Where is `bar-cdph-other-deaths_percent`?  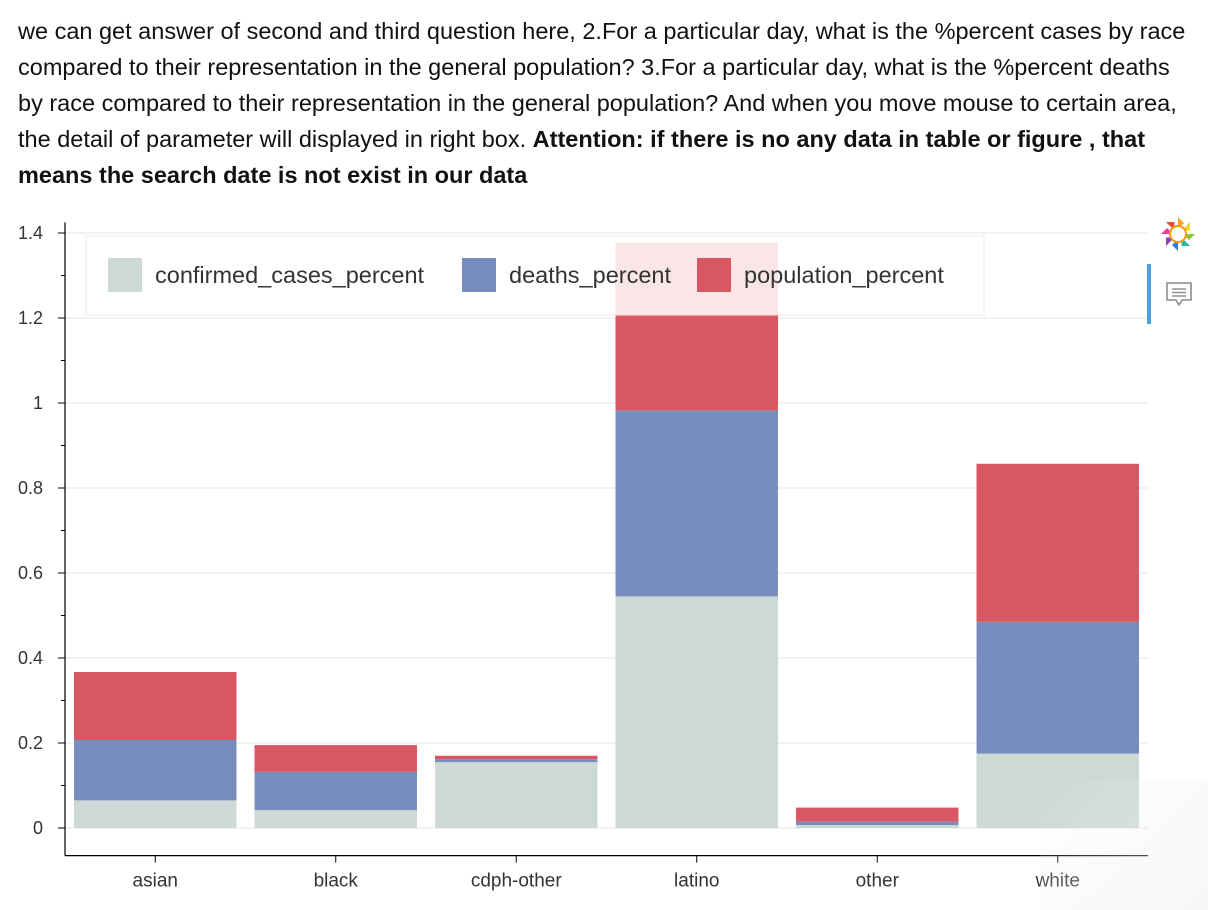 bar-cdph-other-deaths_percent is located at coordinates (516, 761).